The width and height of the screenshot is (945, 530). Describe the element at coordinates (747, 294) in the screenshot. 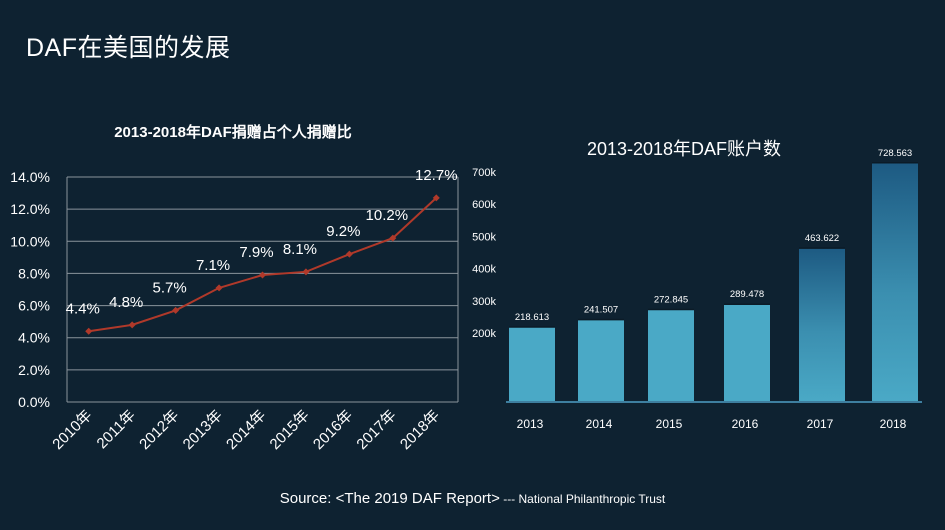

I see `bar-data-label: 289.478` at that location.